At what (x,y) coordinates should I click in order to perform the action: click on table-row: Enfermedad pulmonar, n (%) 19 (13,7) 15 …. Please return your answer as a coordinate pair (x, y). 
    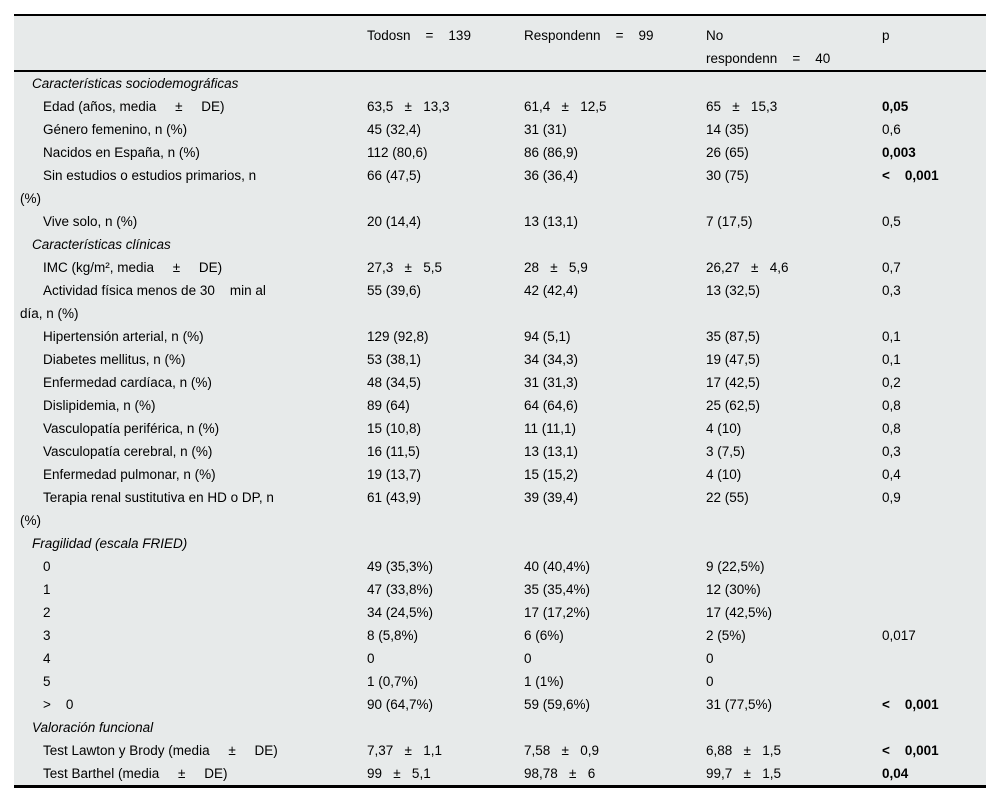
    Looking at the image, I should click on (500, 474).